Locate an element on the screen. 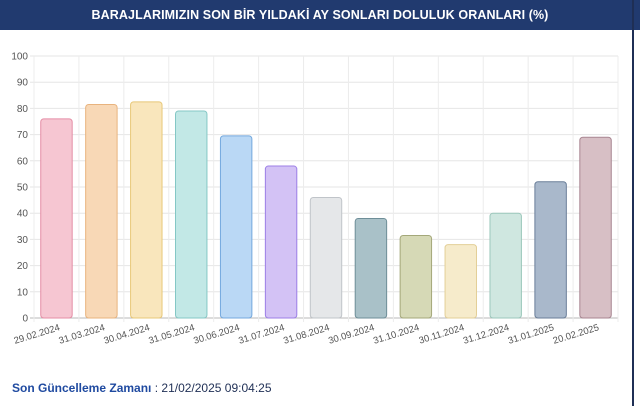 The width and height of the screenshot is (640, 406). y-tick-label: 30 is located at coordinates (23, 240).